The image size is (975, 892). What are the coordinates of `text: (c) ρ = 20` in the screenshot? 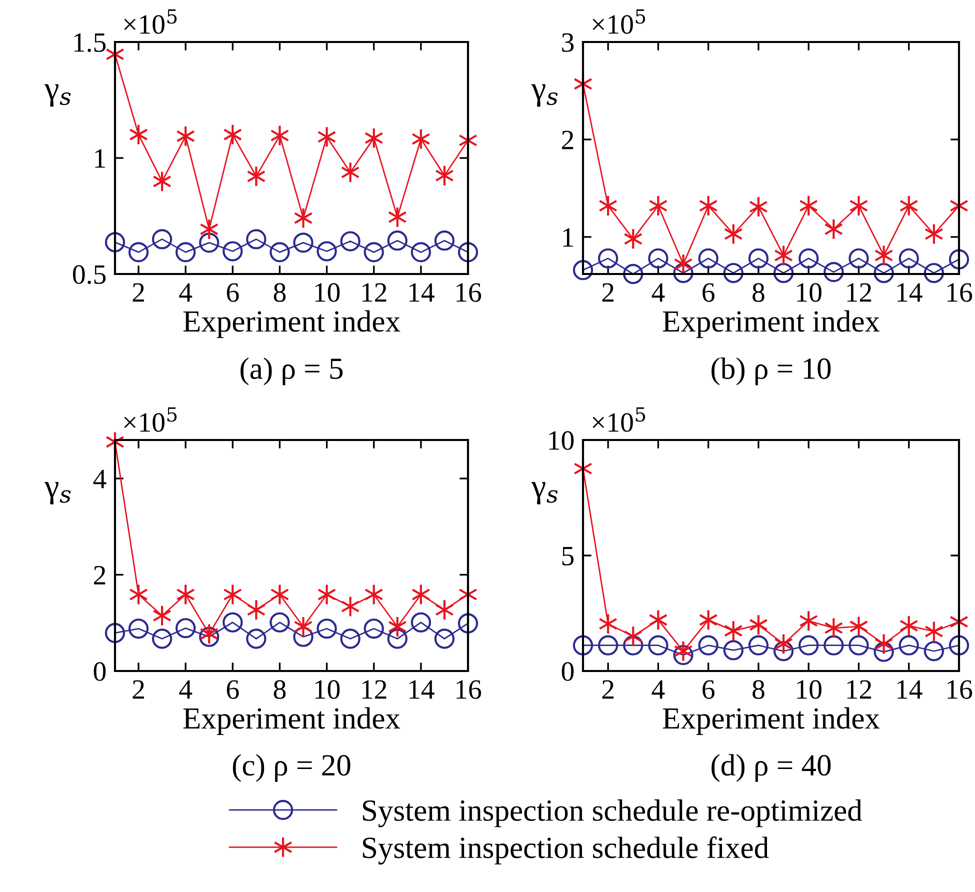 It's located at (291, 768).